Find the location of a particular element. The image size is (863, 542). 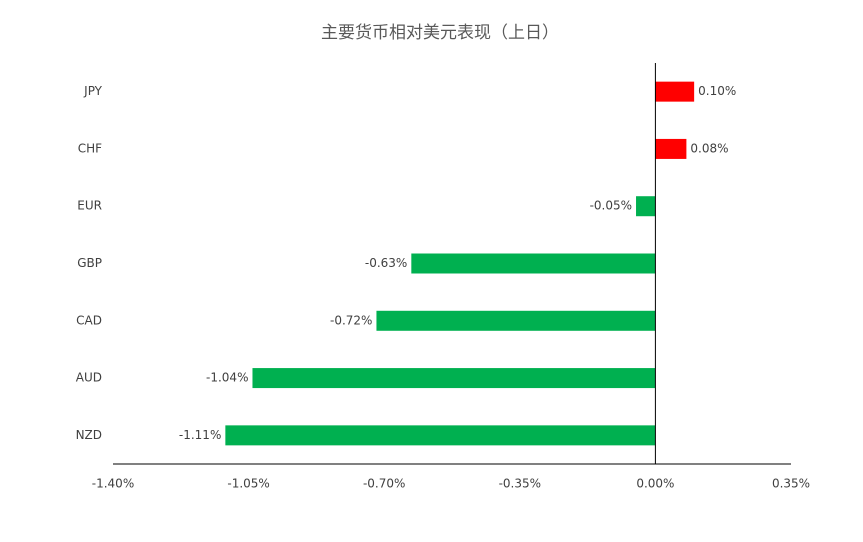

value-label: 0.10% is located at coordinates (717, 91).